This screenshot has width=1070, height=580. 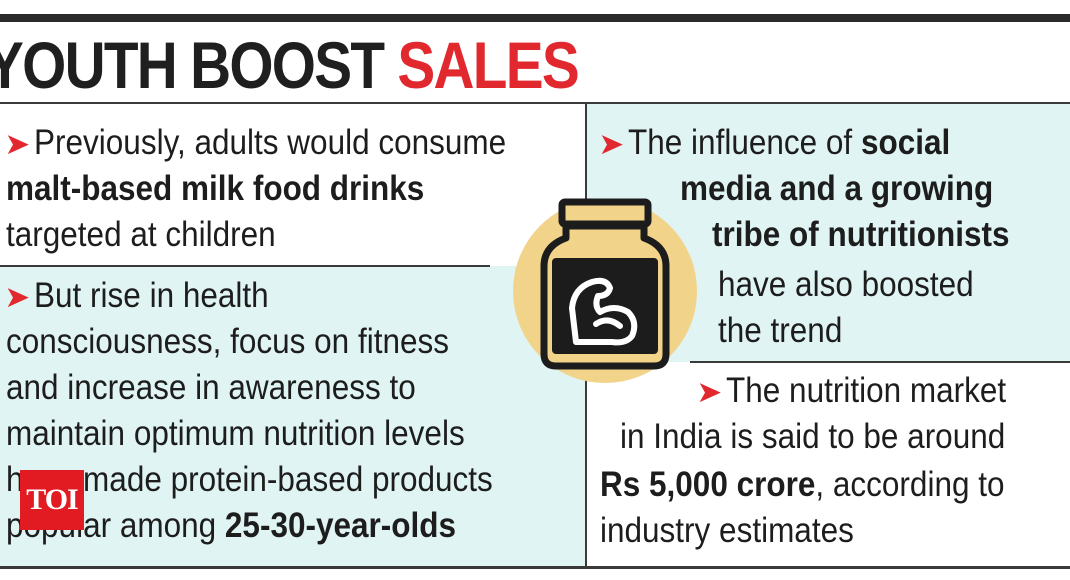 What do you see at coordinates (813, 436) in the screenshot?
I see `point4-line2: in India is said to be around` at bounding box center [813, 436].